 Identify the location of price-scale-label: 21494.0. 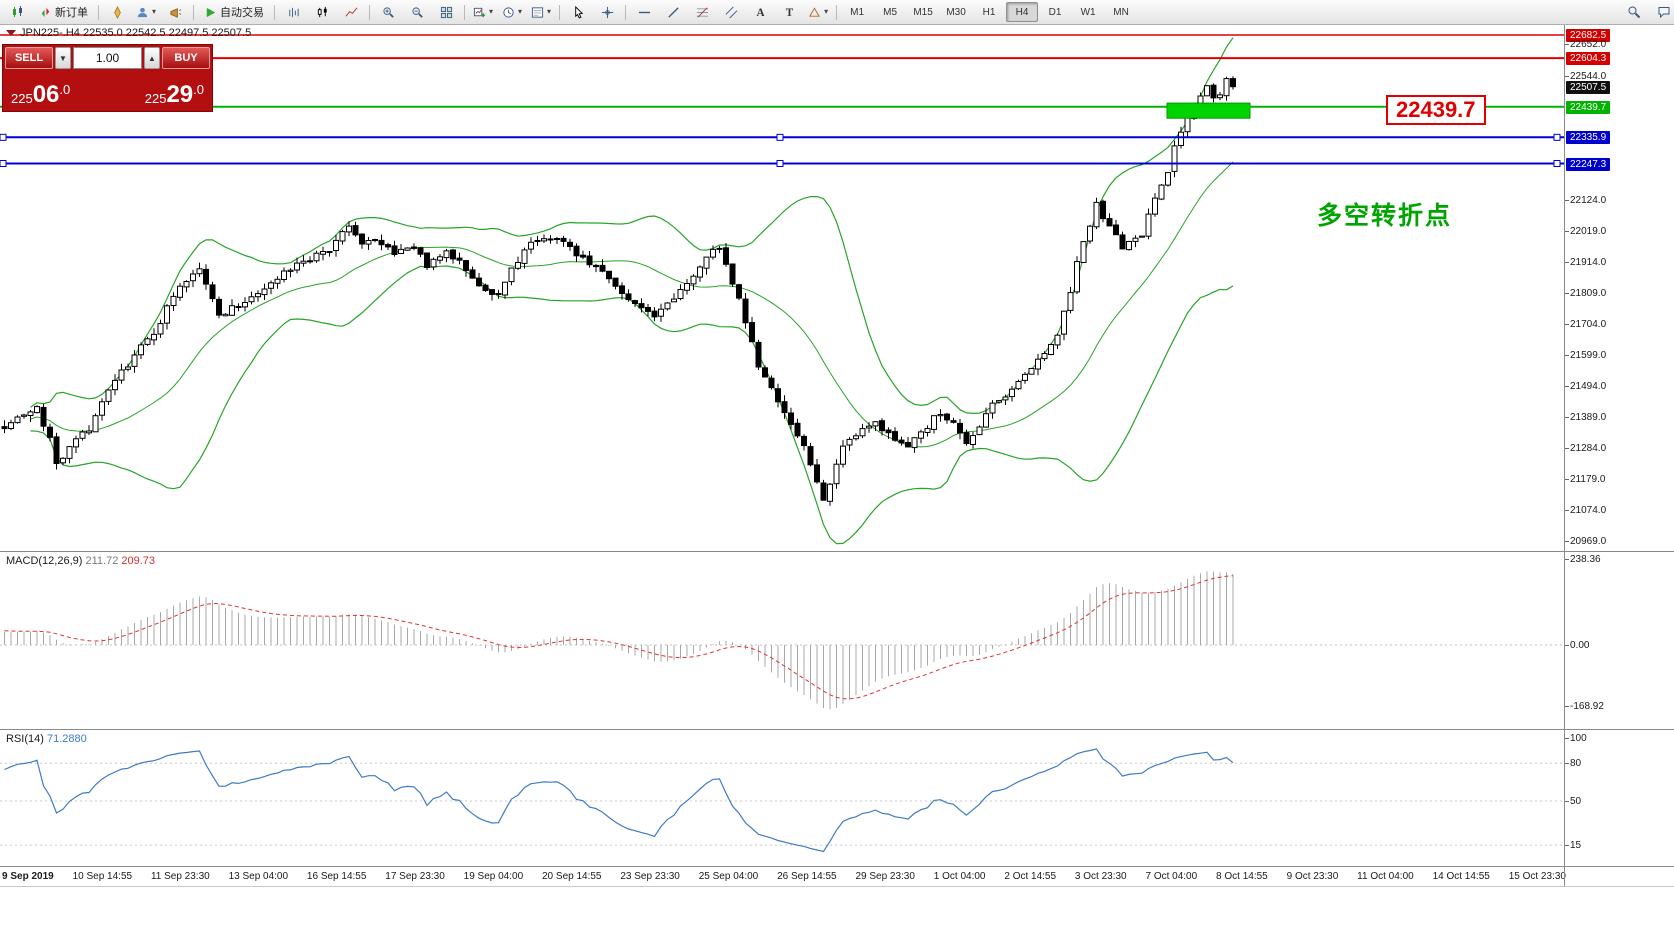
(1585, 386).